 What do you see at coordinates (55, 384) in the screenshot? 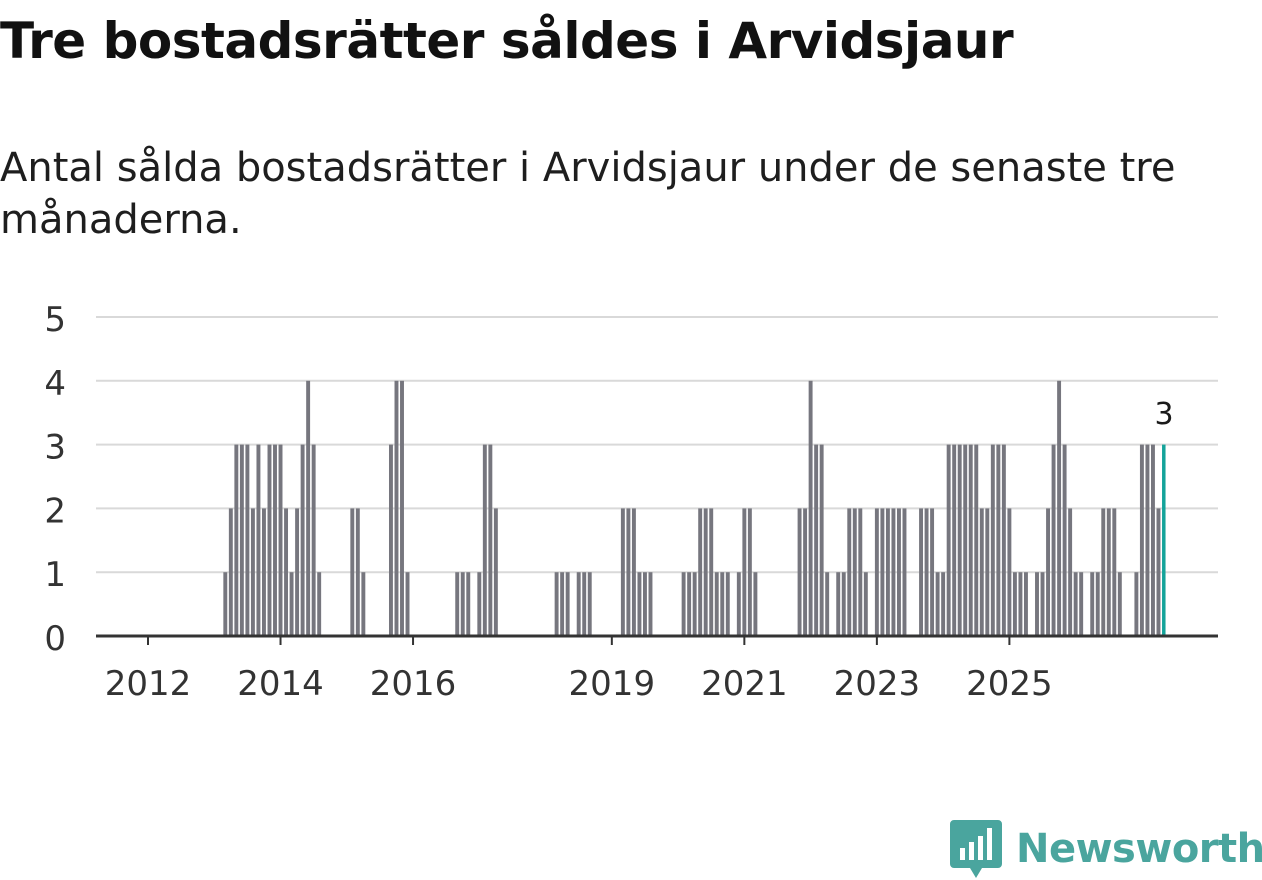
I see `y-tick-label: 4` at bounding box center [55, 384].